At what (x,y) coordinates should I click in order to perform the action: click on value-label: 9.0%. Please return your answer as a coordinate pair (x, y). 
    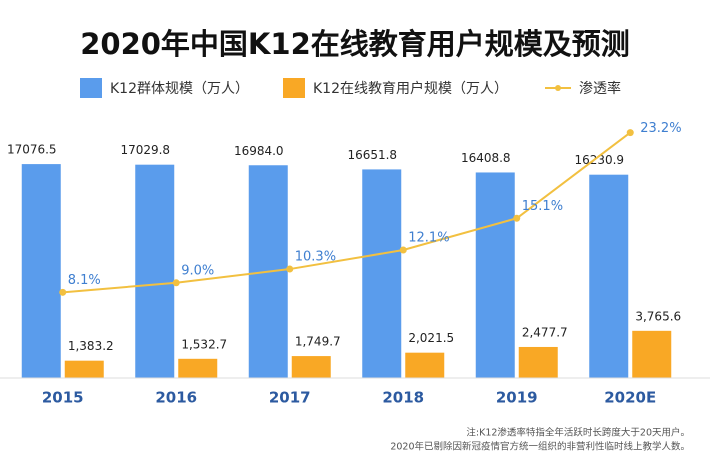
    Looking at the image, I should click on (197, 270).